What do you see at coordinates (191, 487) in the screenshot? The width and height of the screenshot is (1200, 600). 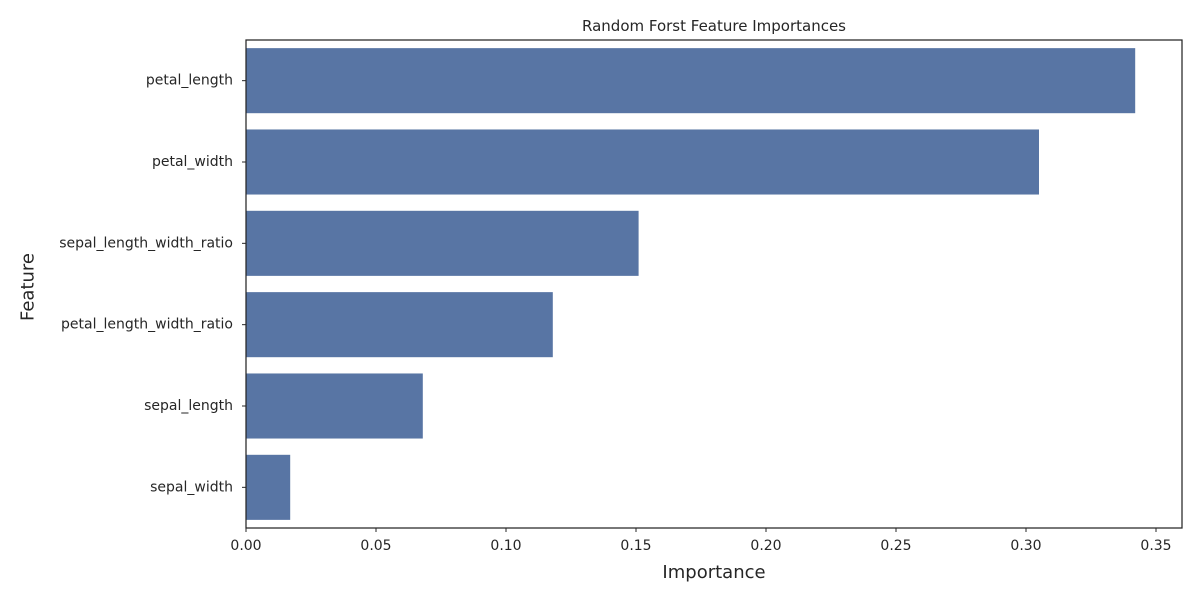 I see `y-tick-label: sepal_width` at bounding box center [191, 487].